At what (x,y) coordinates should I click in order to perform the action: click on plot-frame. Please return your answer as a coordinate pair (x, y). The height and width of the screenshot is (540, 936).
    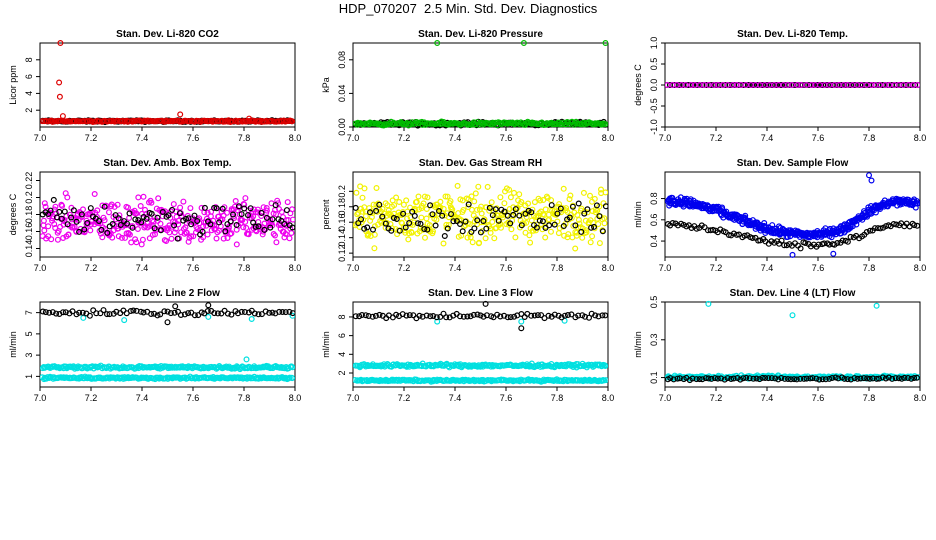
    Looking at the image, I should click on (480, 214).